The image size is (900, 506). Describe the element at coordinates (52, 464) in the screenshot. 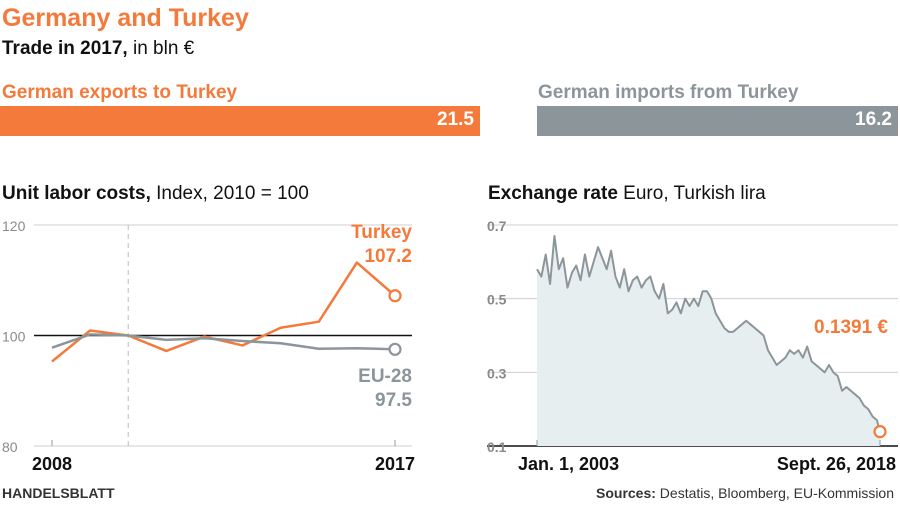

I see `ulc-xtick-label: 2008` at that location.